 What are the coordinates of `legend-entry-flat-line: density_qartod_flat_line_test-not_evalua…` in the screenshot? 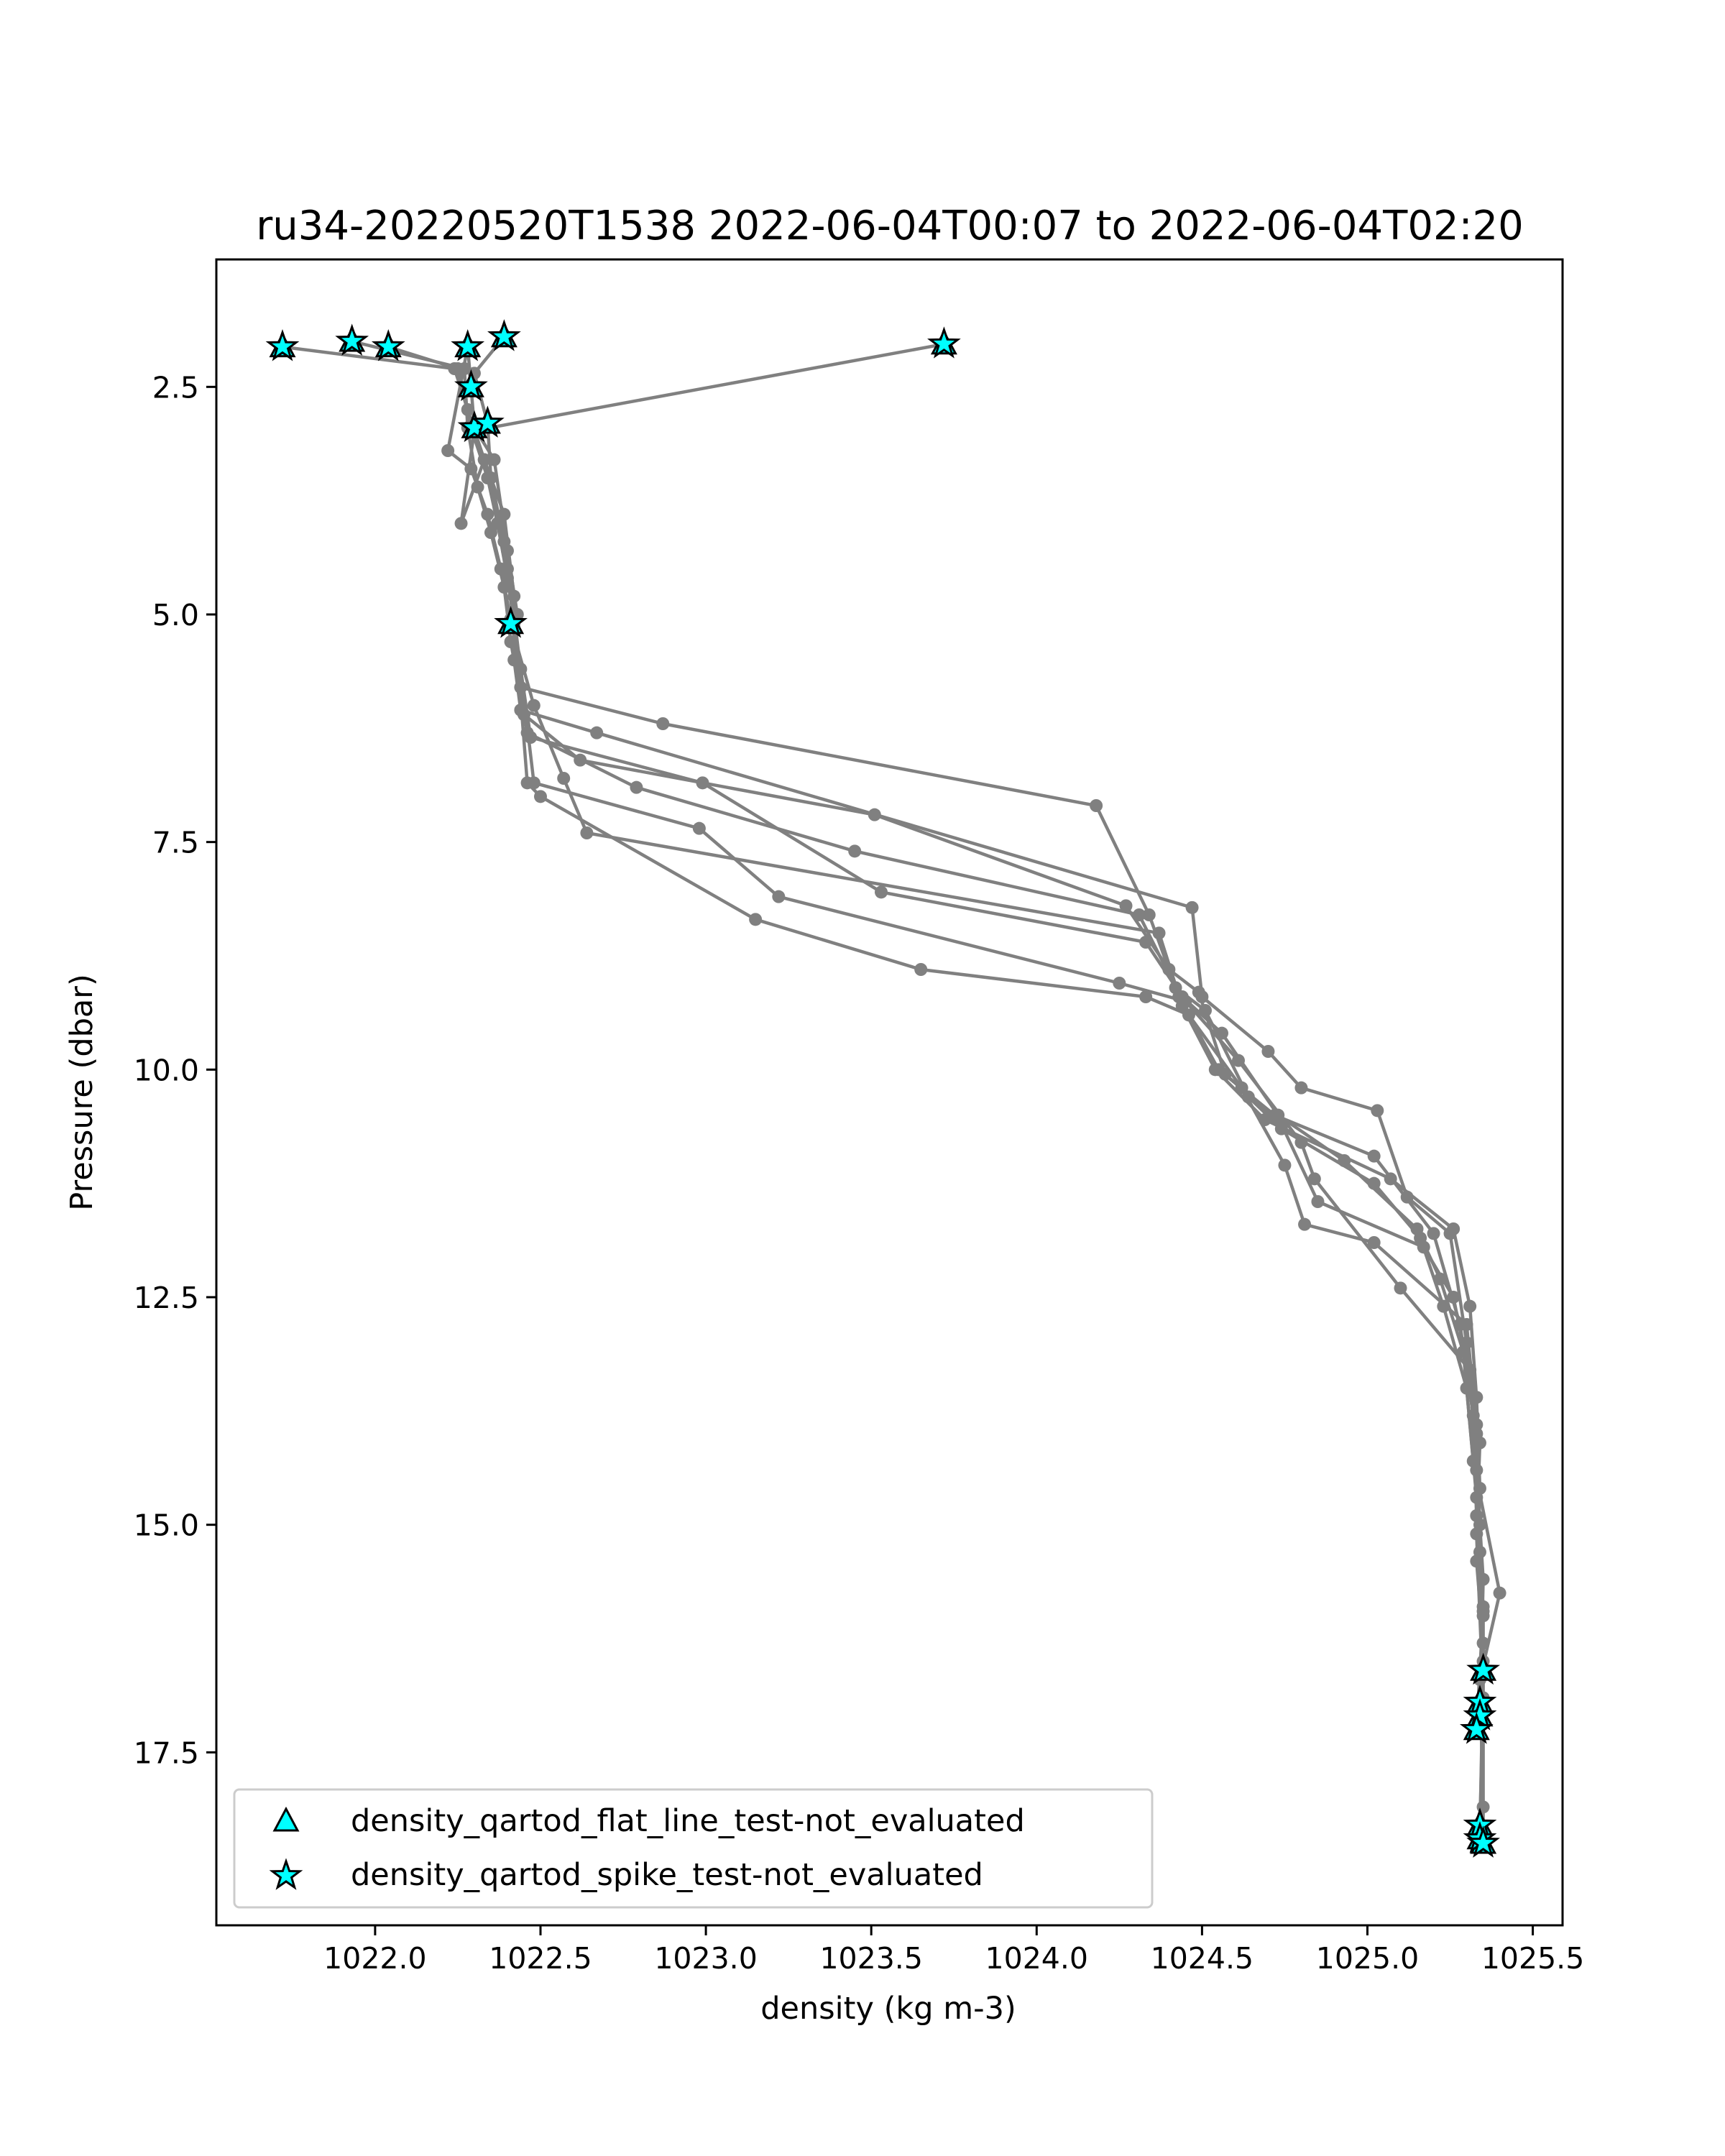 It's located at (688, 1821).